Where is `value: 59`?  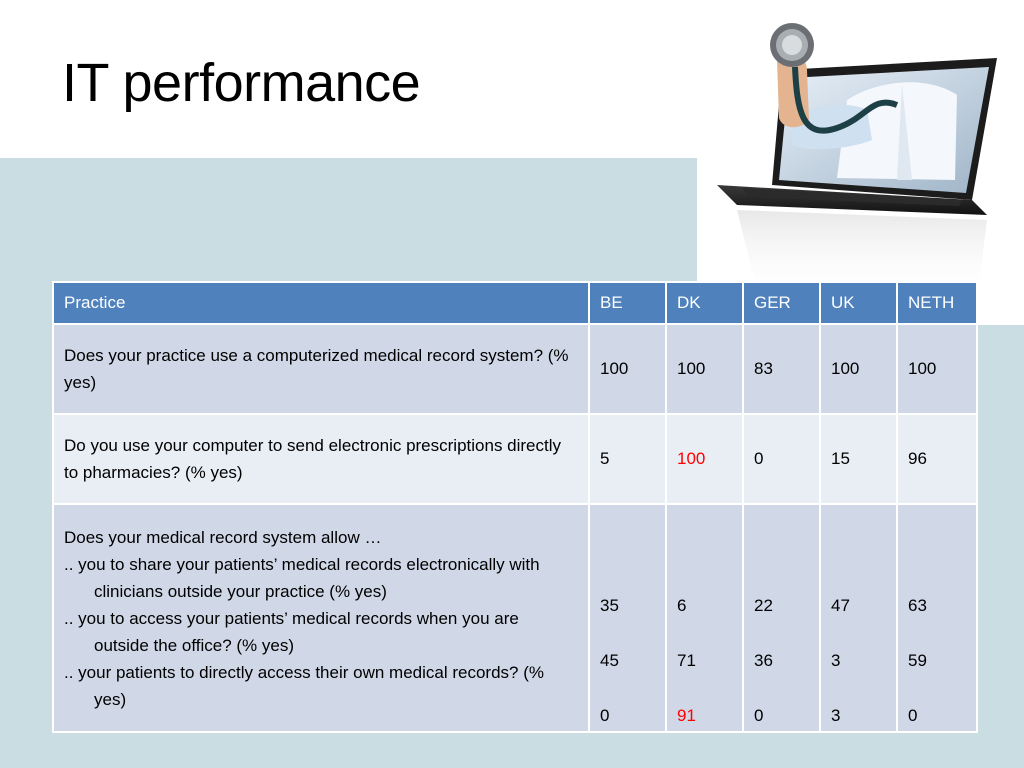
value: 59 is located at coordinates (917, 660).